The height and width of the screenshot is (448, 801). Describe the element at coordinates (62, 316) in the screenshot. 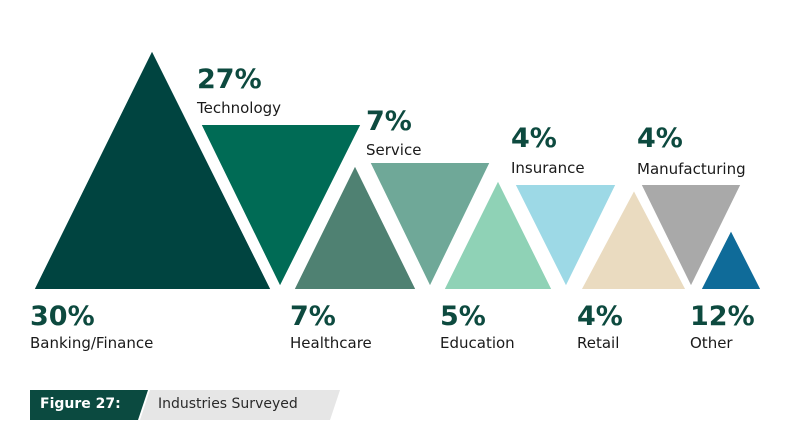

I see `value-label-banking-finance: 30%` at that location.